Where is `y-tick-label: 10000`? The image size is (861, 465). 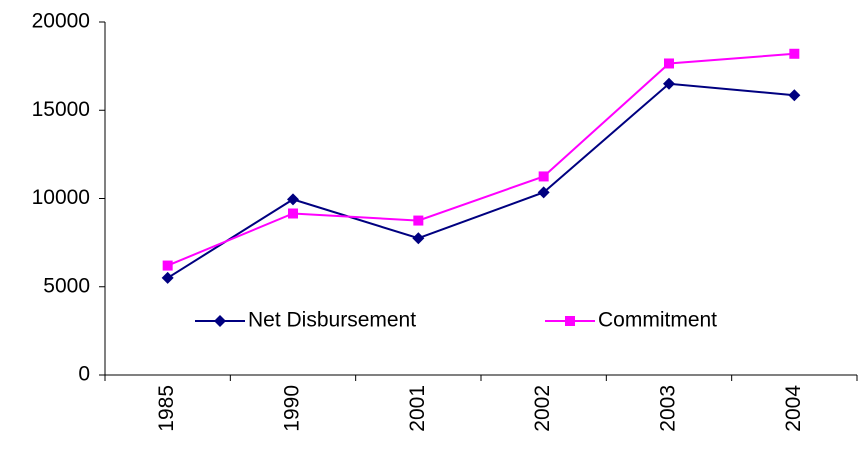
y-tick-label: 10000 is located at coordinates (61, 197).